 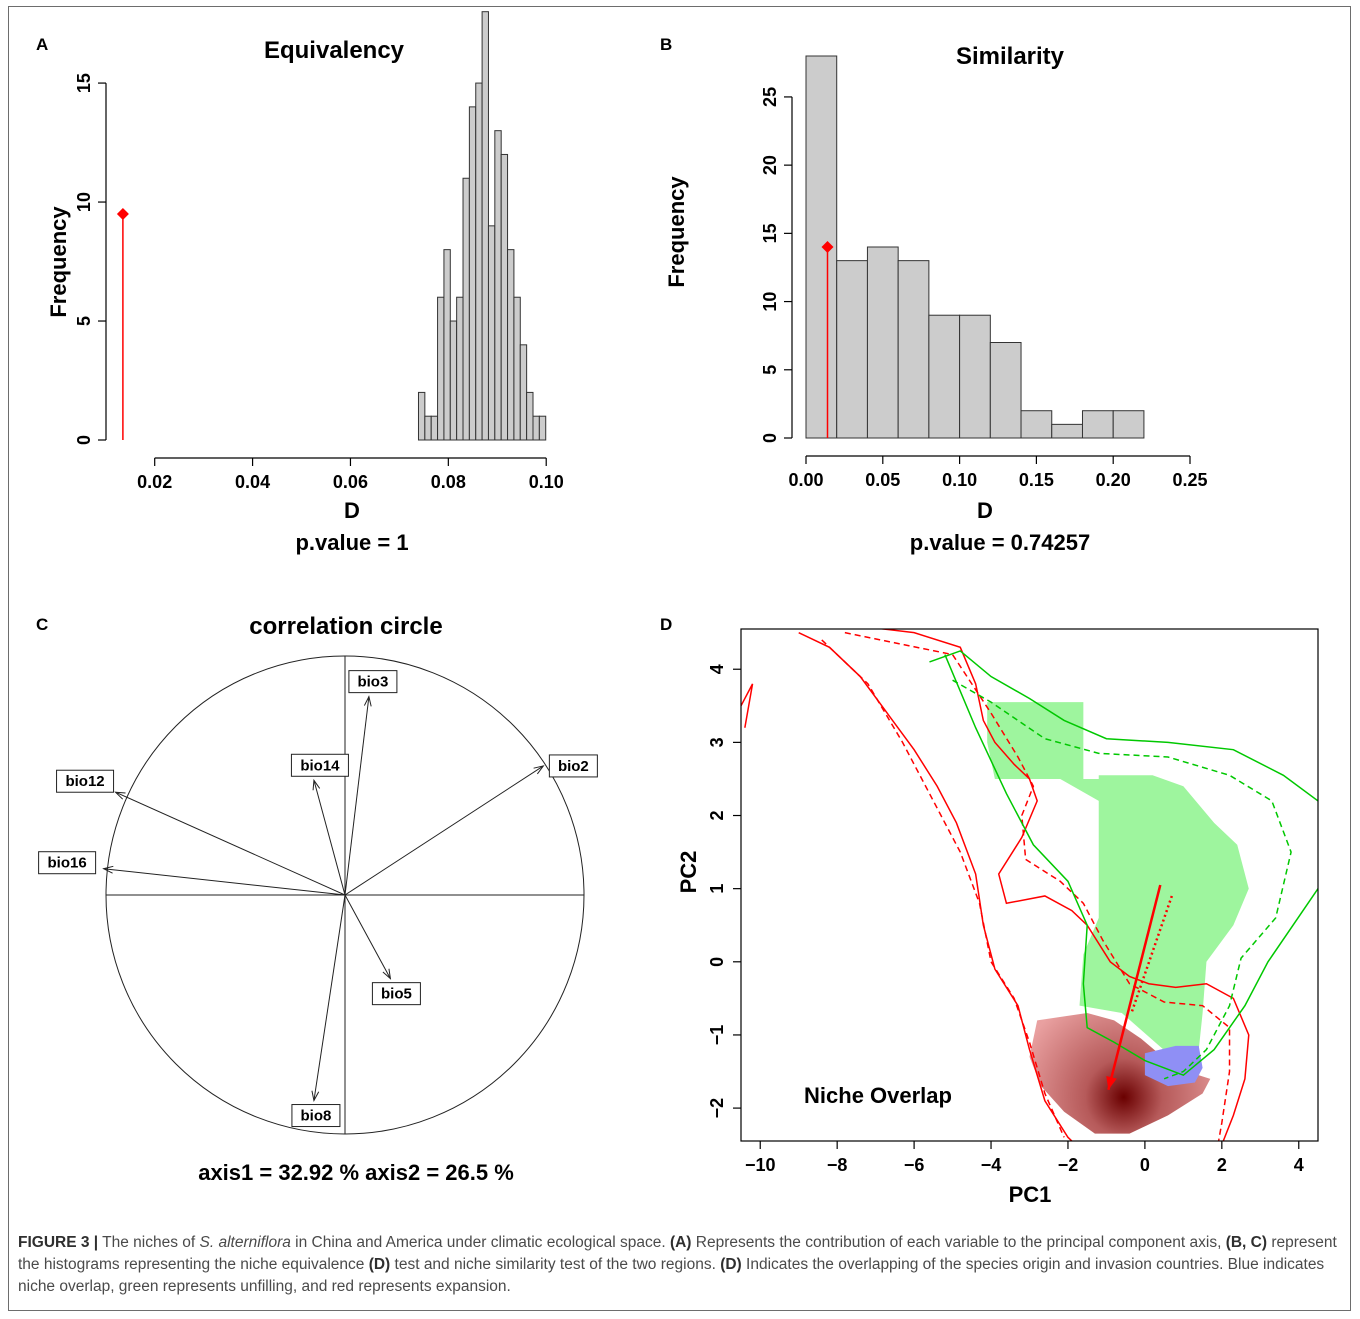 What do you see at coordinates (666, 44) in the screenshot?
I see `panel-letter-b: B` at bounding box center [666, 44].